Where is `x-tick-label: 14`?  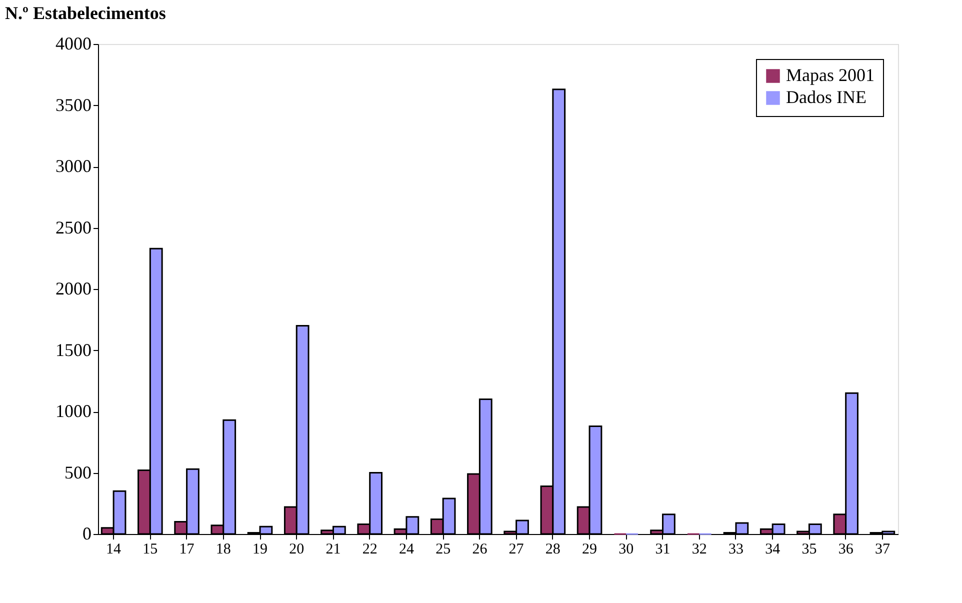
x-tick-label: 14 is located at coordinates (114, 550).